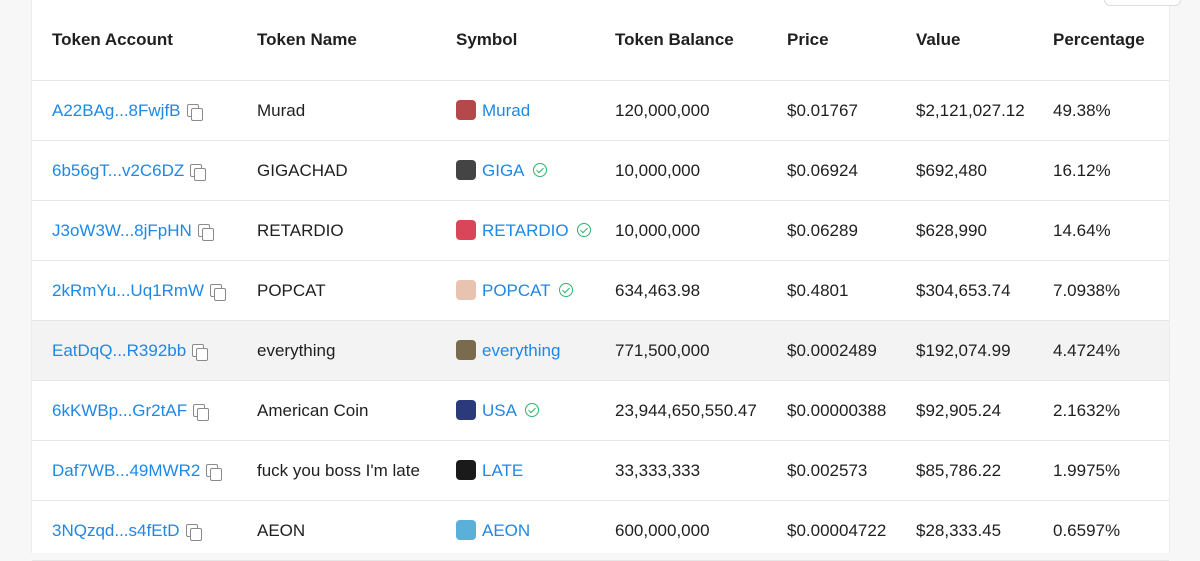 This screenshot has height=561, width=1200. What do you see at coordinates (1101, 410) in the screenshot?
I see `token-percentage: 2.1632%` at bounding box center [1101, 410].